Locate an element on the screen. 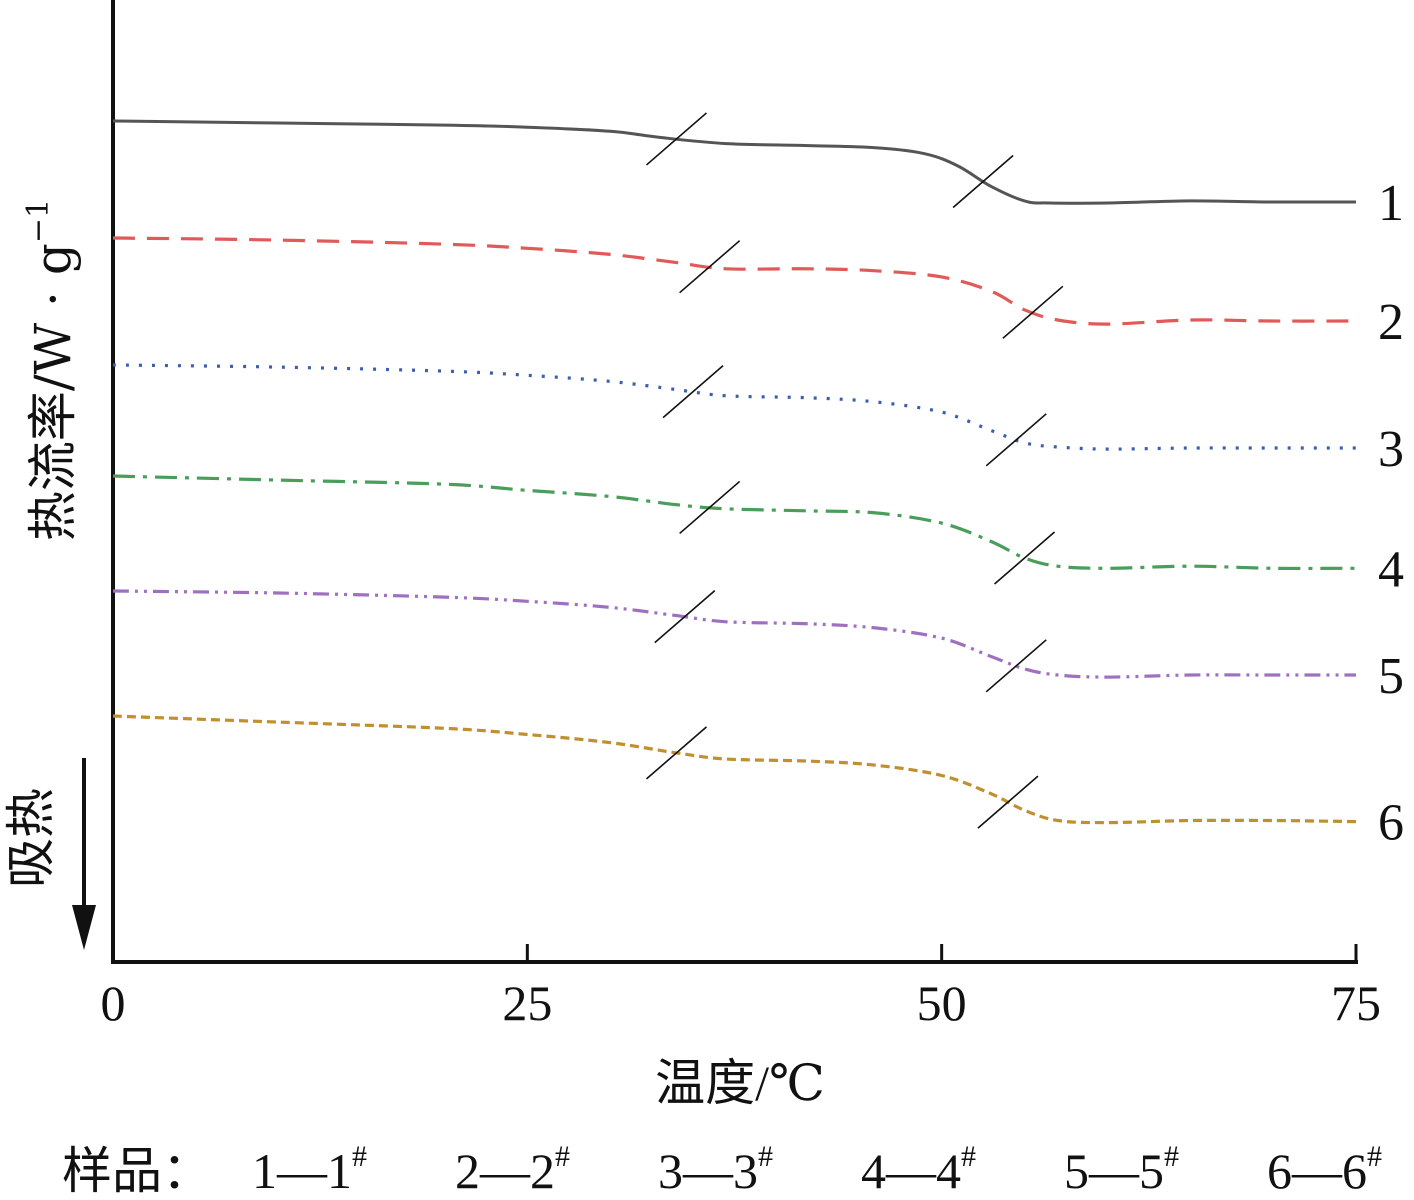  legend-item-6: 6—6# is located at coordinates (1324, 1169).